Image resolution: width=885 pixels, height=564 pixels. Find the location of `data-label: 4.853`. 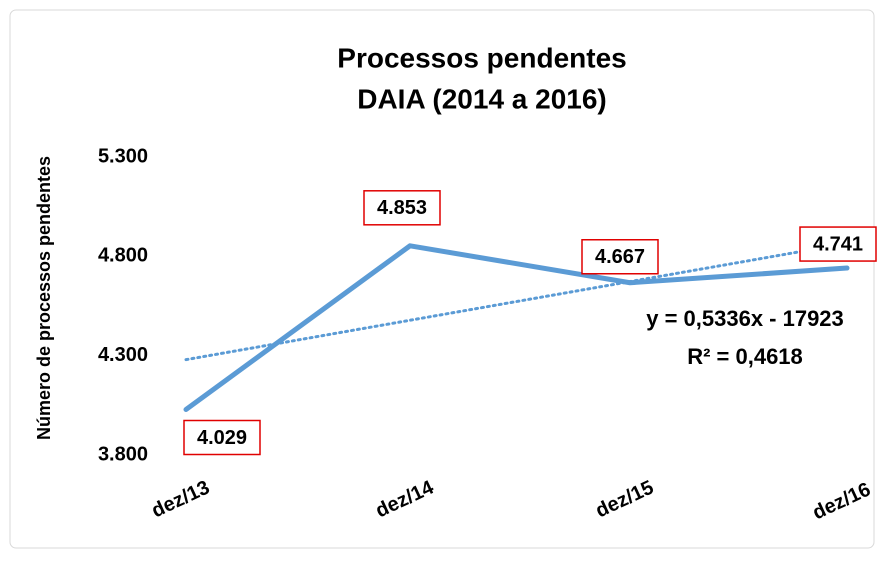

data-label: 4.853 is located at coordinates (402, 208).